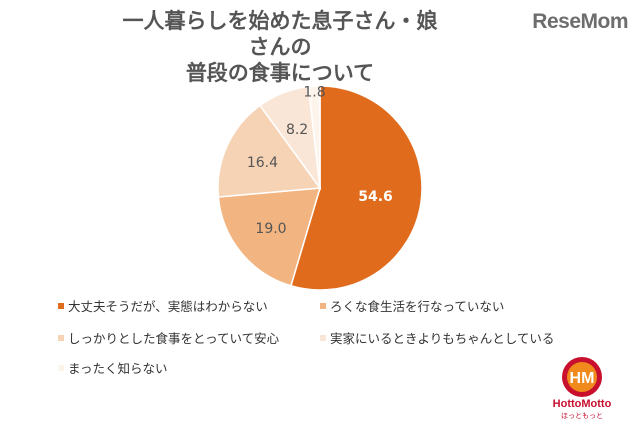 Image resolution: width=640 pixels, height=430 pixels. What do you see at coordinates (297, 130) in the screenshot?
I see `pie-label-4: 8.2` at bounding box center [297, 130].